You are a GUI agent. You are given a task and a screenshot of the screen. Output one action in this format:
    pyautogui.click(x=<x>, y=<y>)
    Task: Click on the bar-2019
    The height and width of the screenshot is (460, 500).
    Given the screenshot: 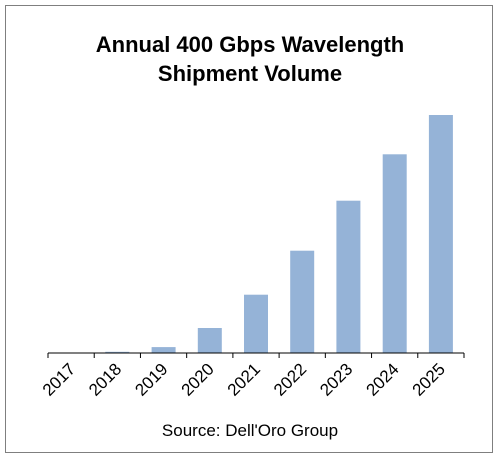 What is the action you would take?
    pyautogui.click(x=163, y=350)
    